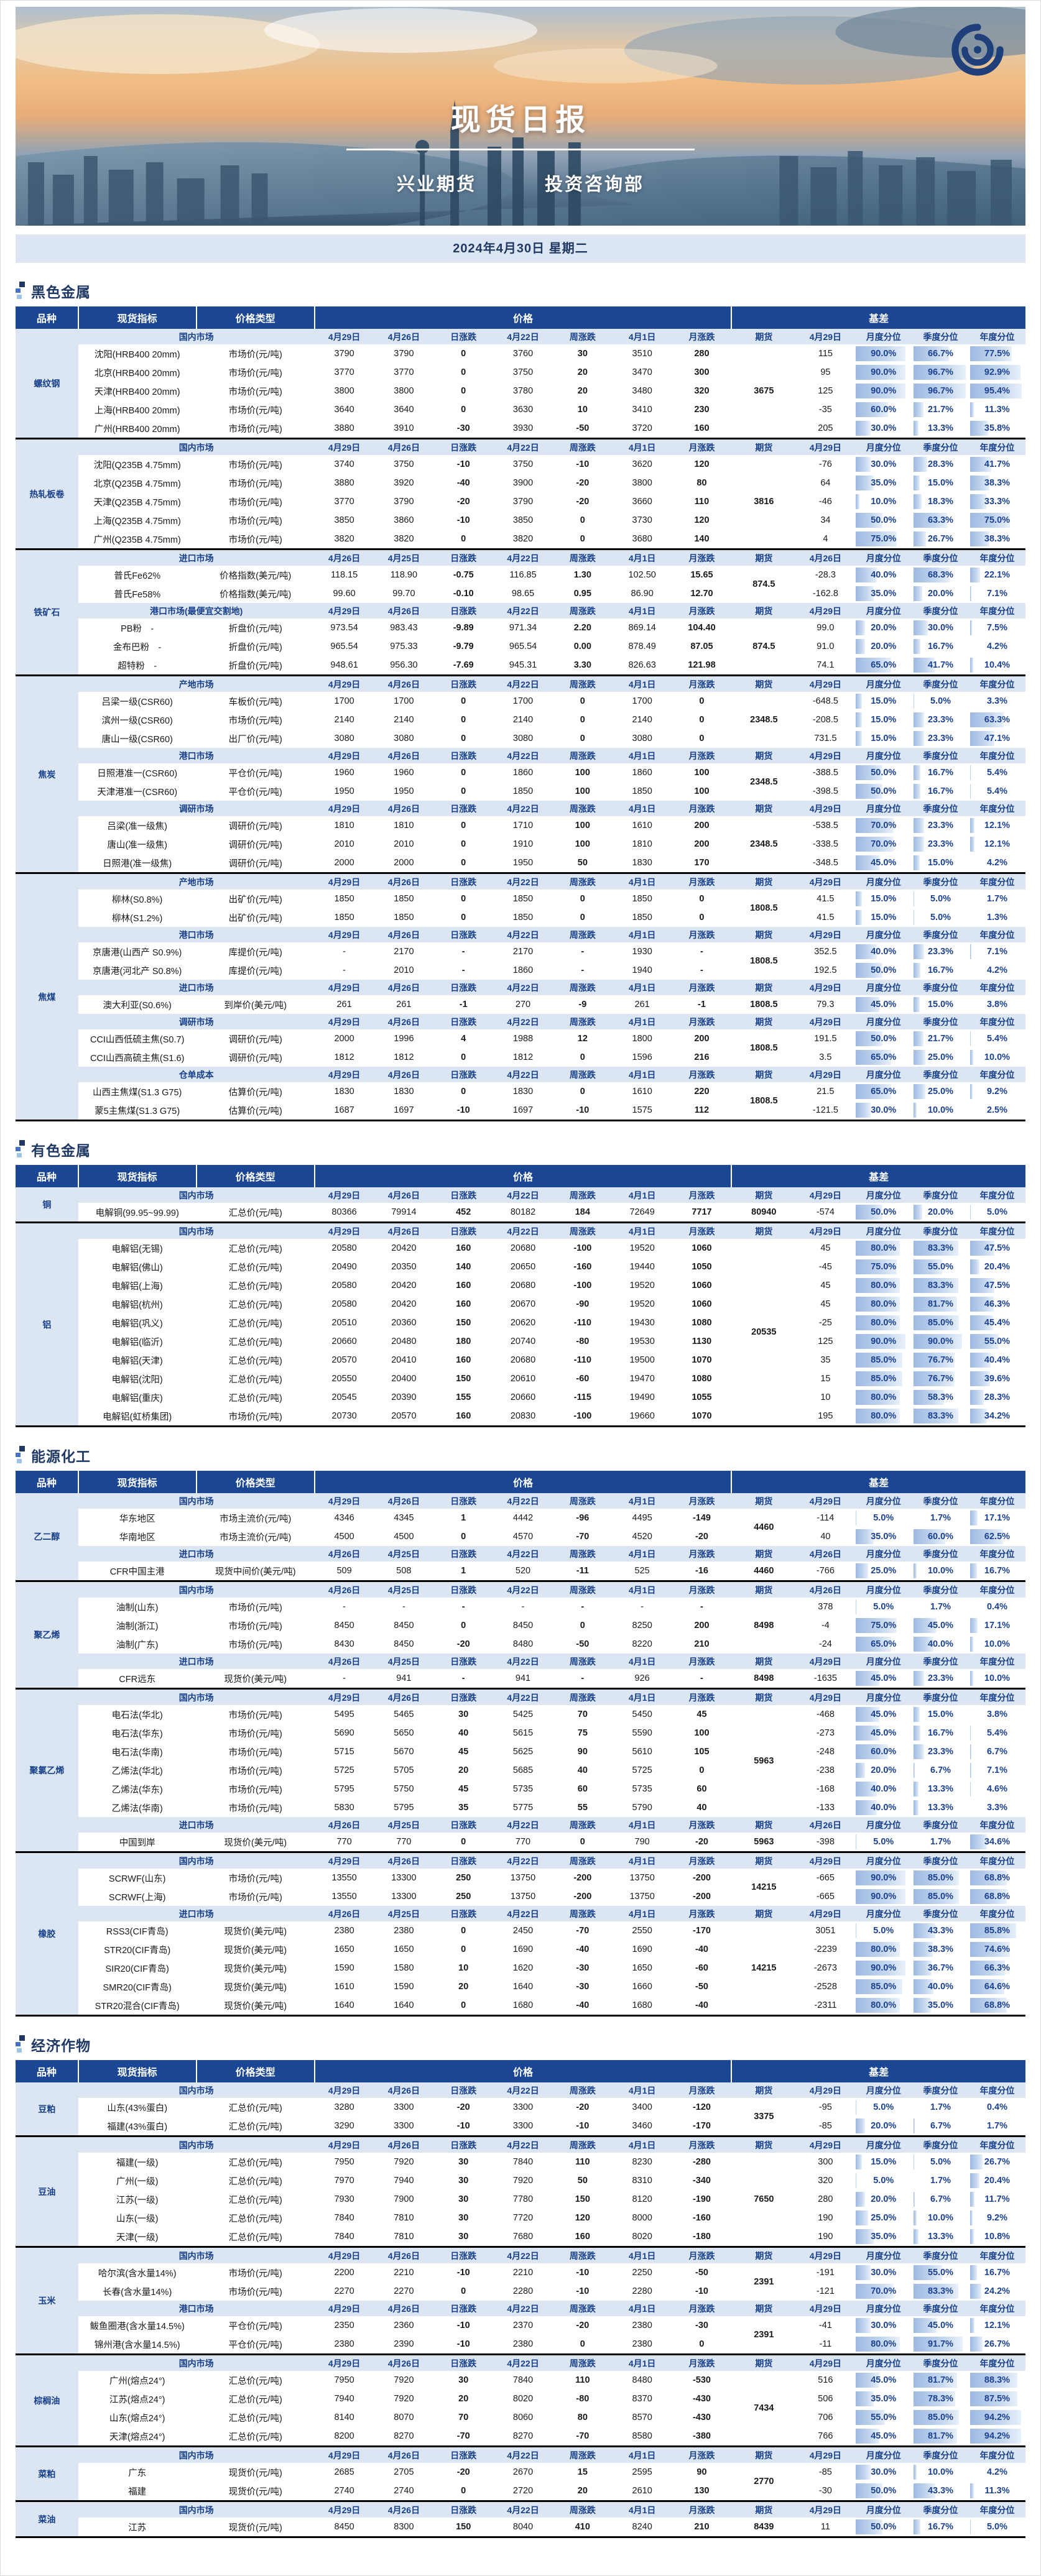 Image resolution: width=1041 pixels, height=2576 pixels. What do you see at coordinates (702, 1733) in the screenshot?
I see `change-cell: 100` at bounding box center [702, 1733].